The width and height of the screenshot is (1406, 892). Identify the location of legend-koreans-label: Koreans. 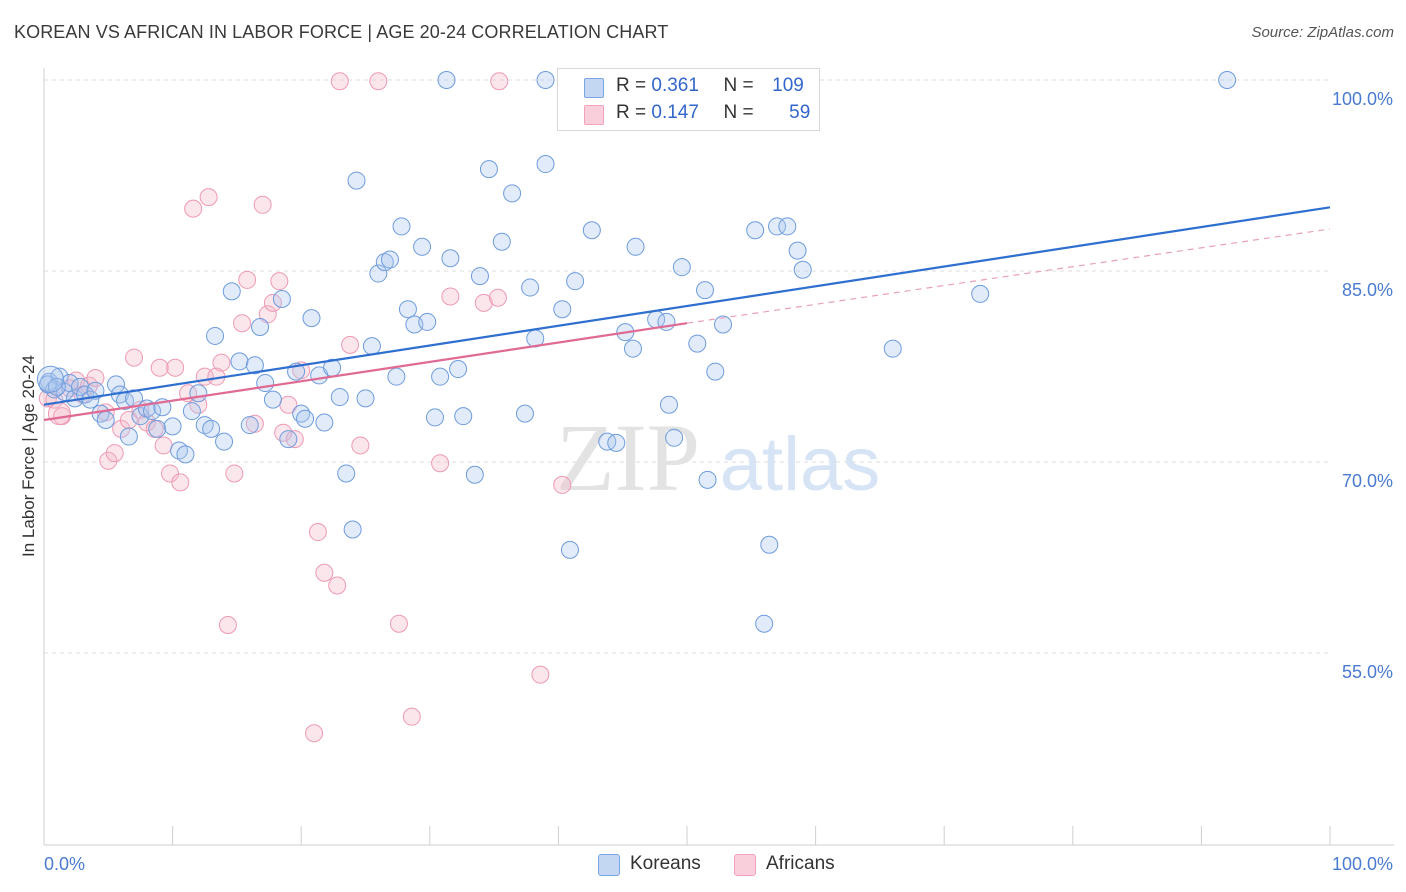
(665, 863).